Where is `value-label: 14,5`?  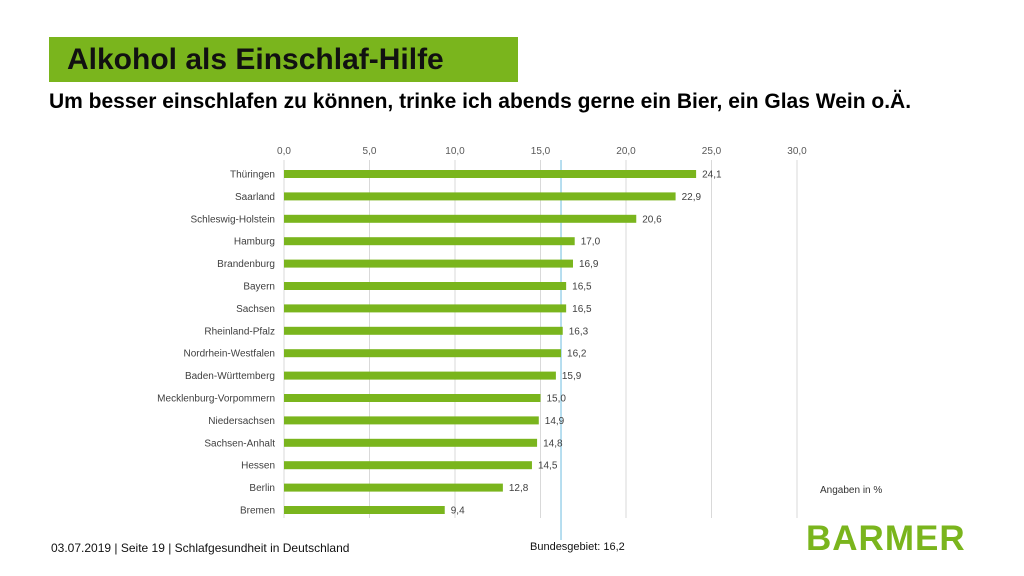
value-label: 14,5 is located at coordinates (548, 466).